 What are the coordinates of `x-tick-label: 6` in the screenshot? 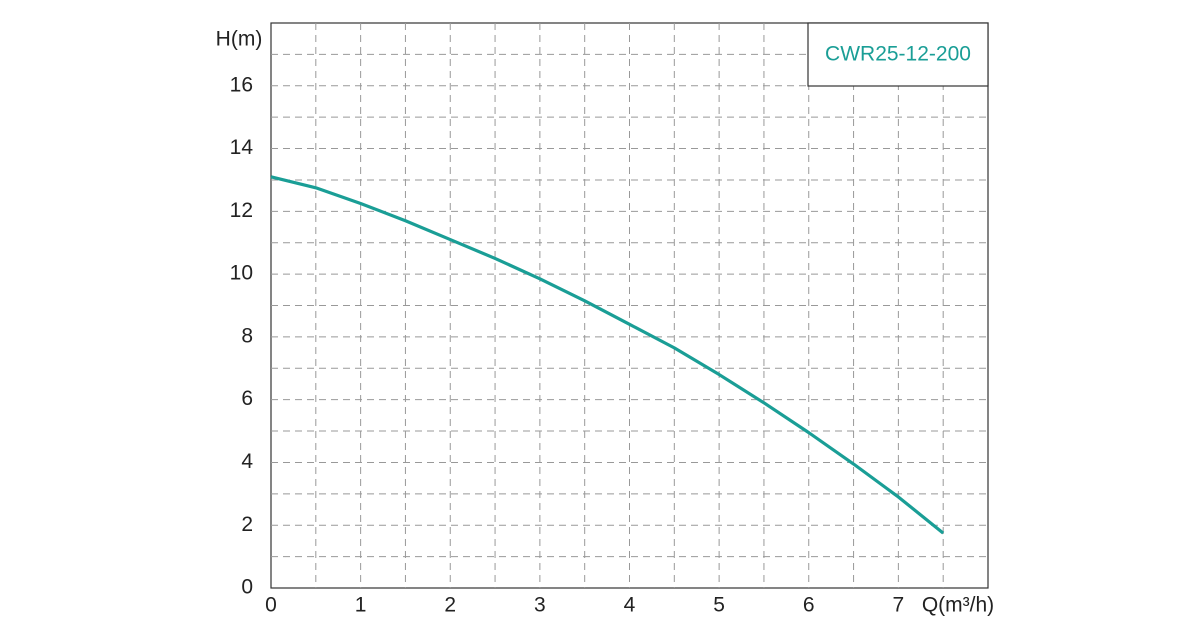 It's located at (809, 605).